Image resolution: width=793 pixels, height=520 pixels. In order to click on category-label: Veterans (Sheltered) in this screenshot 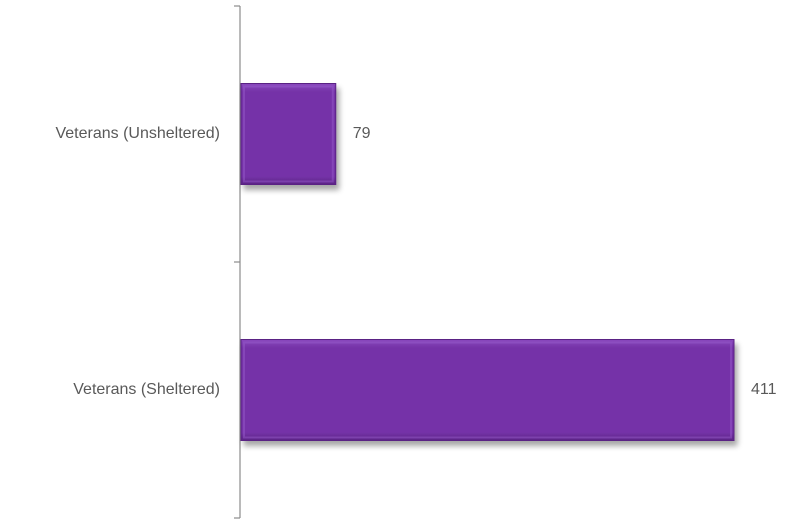, I will do `click(146, 389)`.